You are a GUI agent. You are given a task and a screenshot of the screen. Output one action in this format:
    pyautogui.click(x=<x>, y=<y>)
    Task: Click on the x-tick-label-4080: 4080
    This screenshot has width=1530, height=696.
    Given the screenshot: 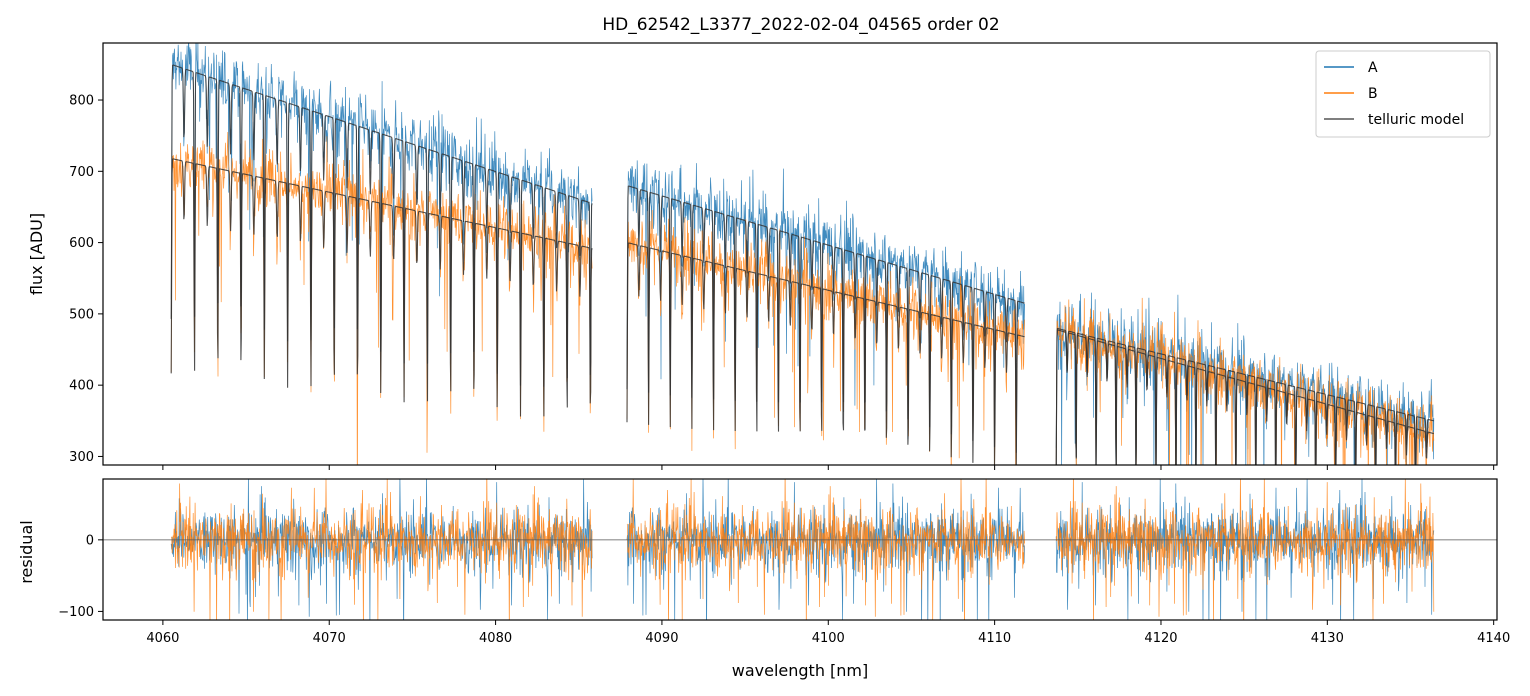 What is the action you would take?
    pyautogui.click(x=495, y=638)
    